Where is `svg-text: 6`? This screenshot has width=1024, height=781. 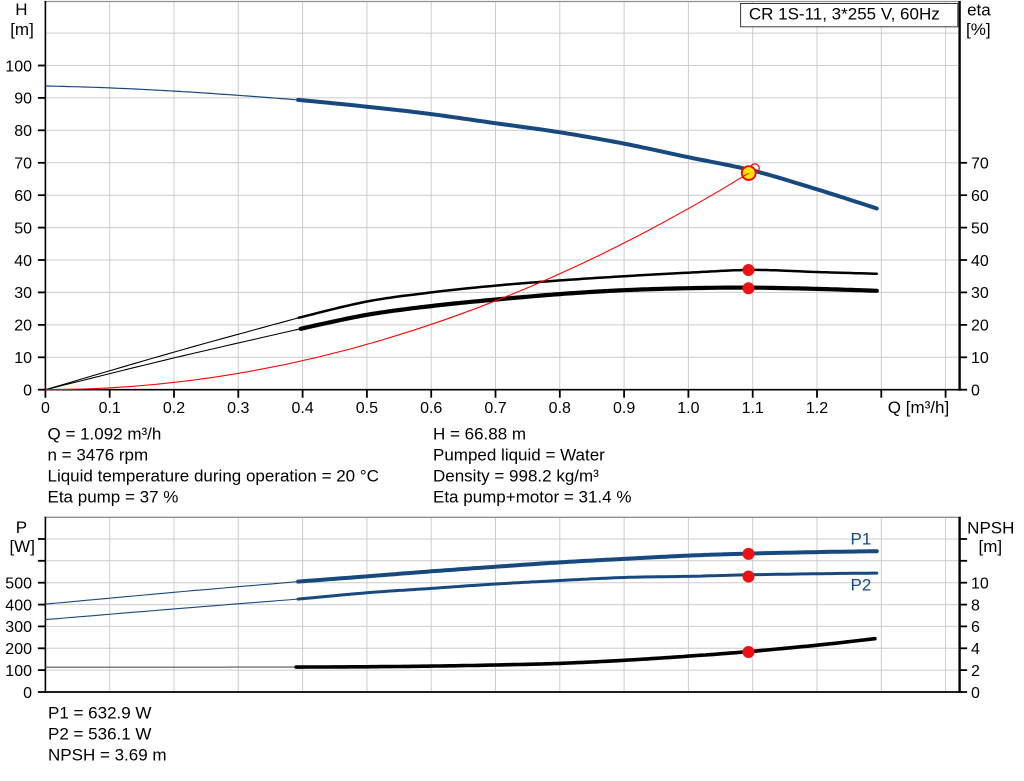 svg-text: 6 is located at coordinates (975, 627).